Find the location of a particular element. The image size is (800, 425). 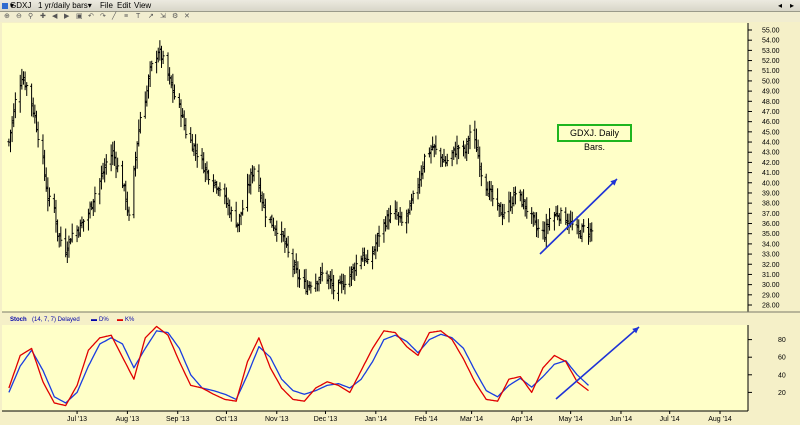

price-y-tick-label: 30.00 is located at coordinates (771, 285).